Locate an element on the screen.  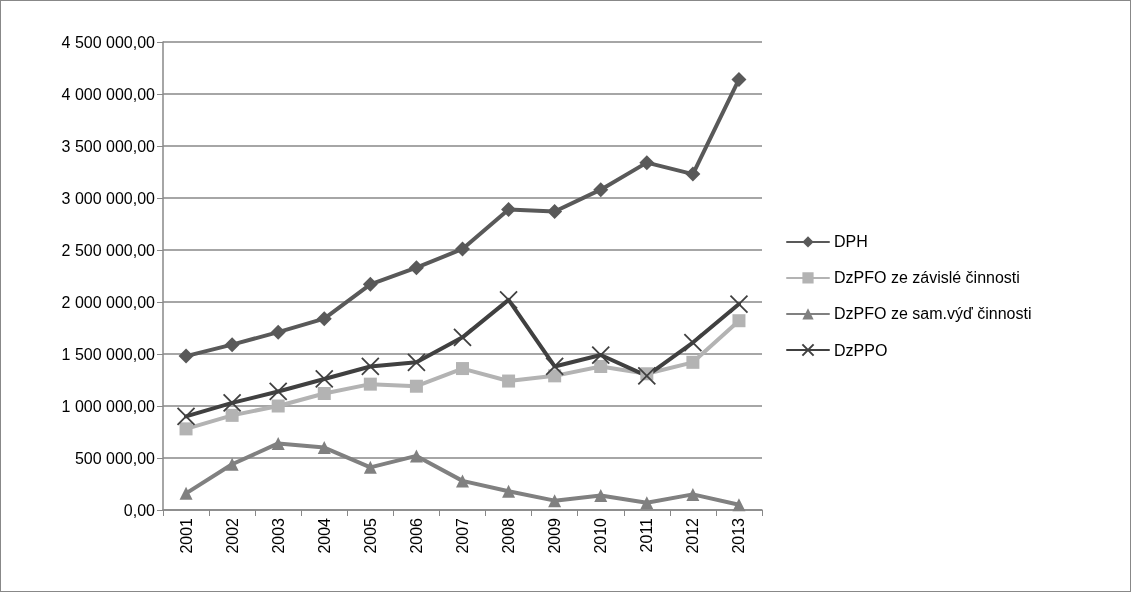
x-tick-label: 2003 is located at coordinates (278, 535).